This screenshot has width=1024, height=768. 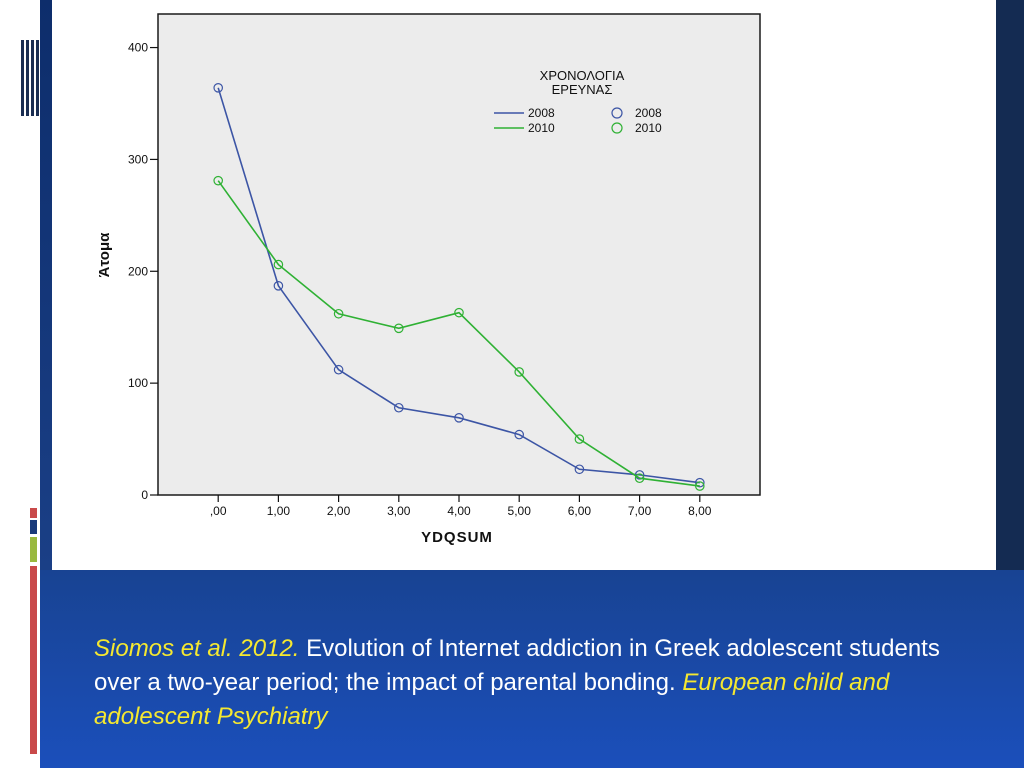 What do you see at coordinates (138, 159) in the screenshot?
I see `y-tick-label: 300` at bounding box center [138, 159].